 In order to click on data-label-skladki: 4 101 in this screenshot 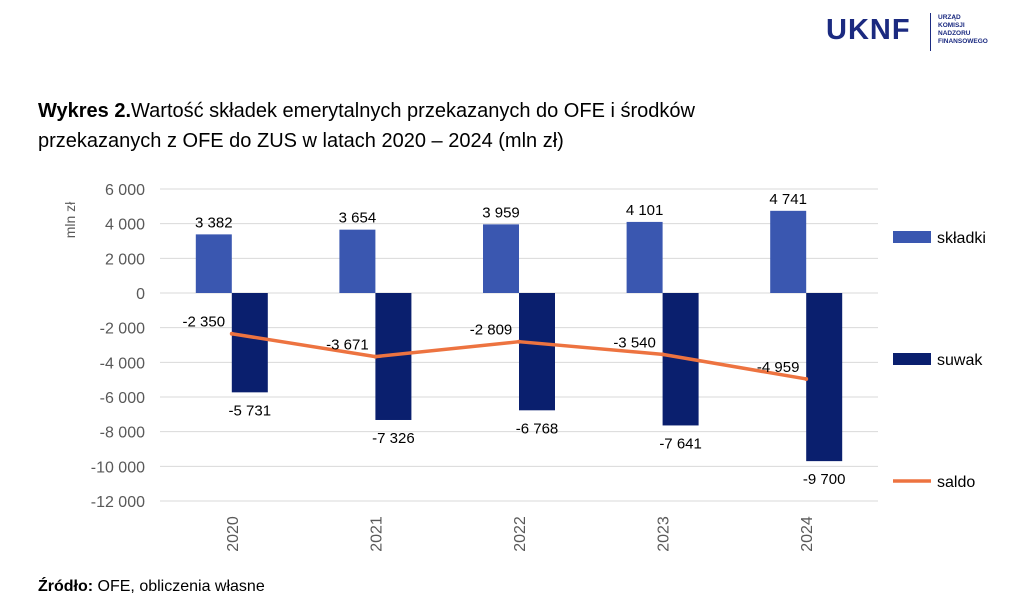, I will do `click(645, 210)`.